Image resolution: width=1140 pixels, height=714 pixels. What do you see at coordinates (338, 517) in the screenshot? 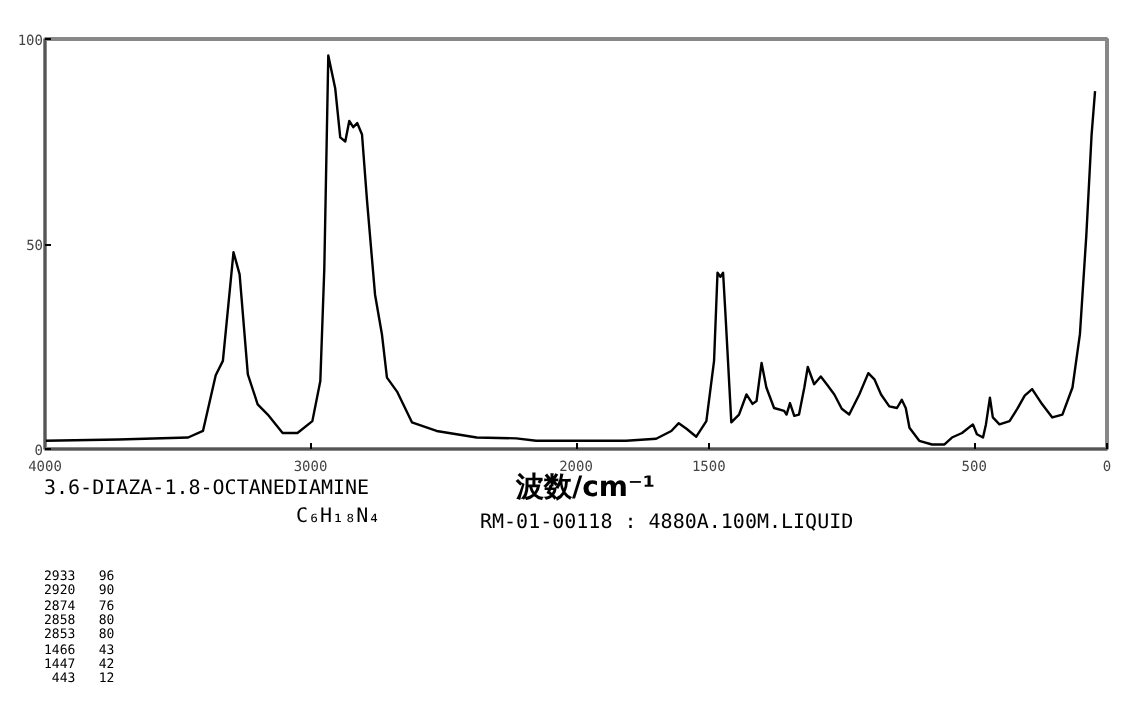
I see `text: C₆H₁₈N₄` at bounding box center [338, 517].